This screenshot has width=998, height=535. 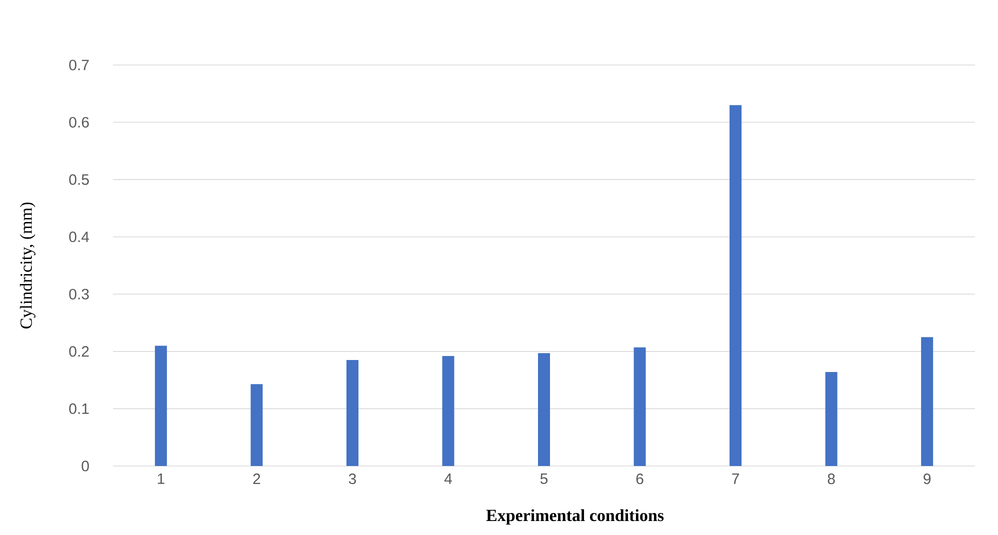 I want to click on x-tick-label: 1, so click(x=161, y=479).